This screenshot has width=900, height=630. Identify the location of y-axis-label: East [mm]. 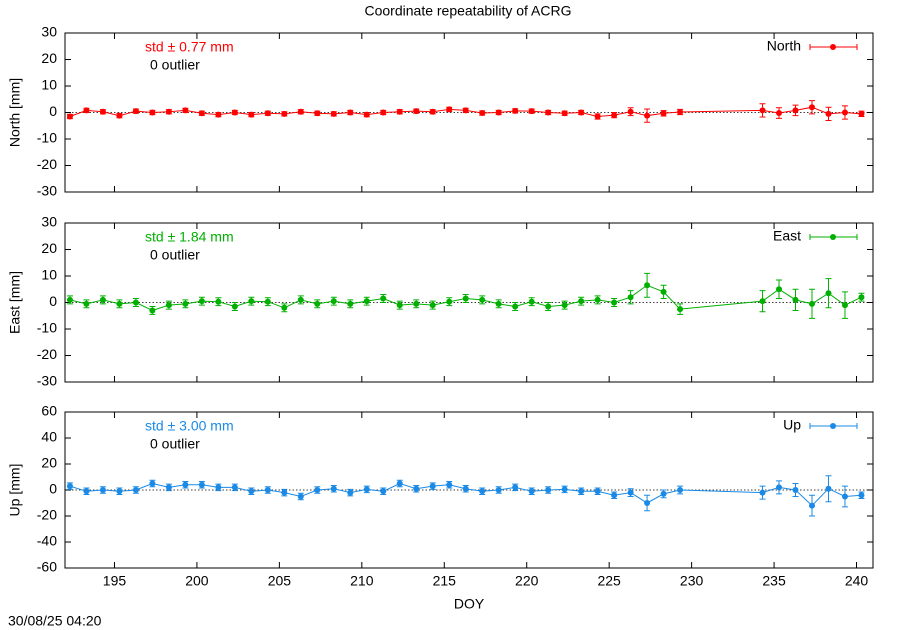
(15, 302).